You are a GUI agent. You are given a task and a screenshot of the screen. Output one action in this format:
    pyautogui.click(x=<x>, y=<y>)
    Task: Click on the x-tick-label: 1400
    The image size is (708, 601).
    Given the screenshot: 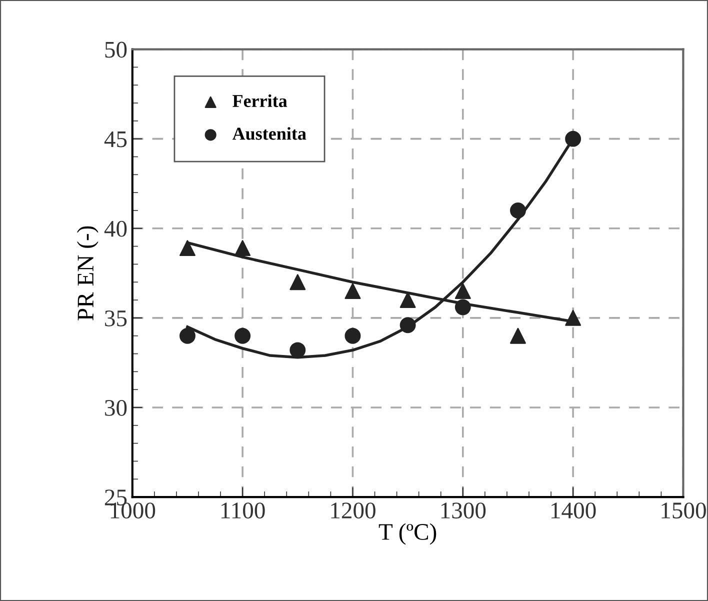 What is the action you would take?
    pyautogui.click(x=574, y=510)
    